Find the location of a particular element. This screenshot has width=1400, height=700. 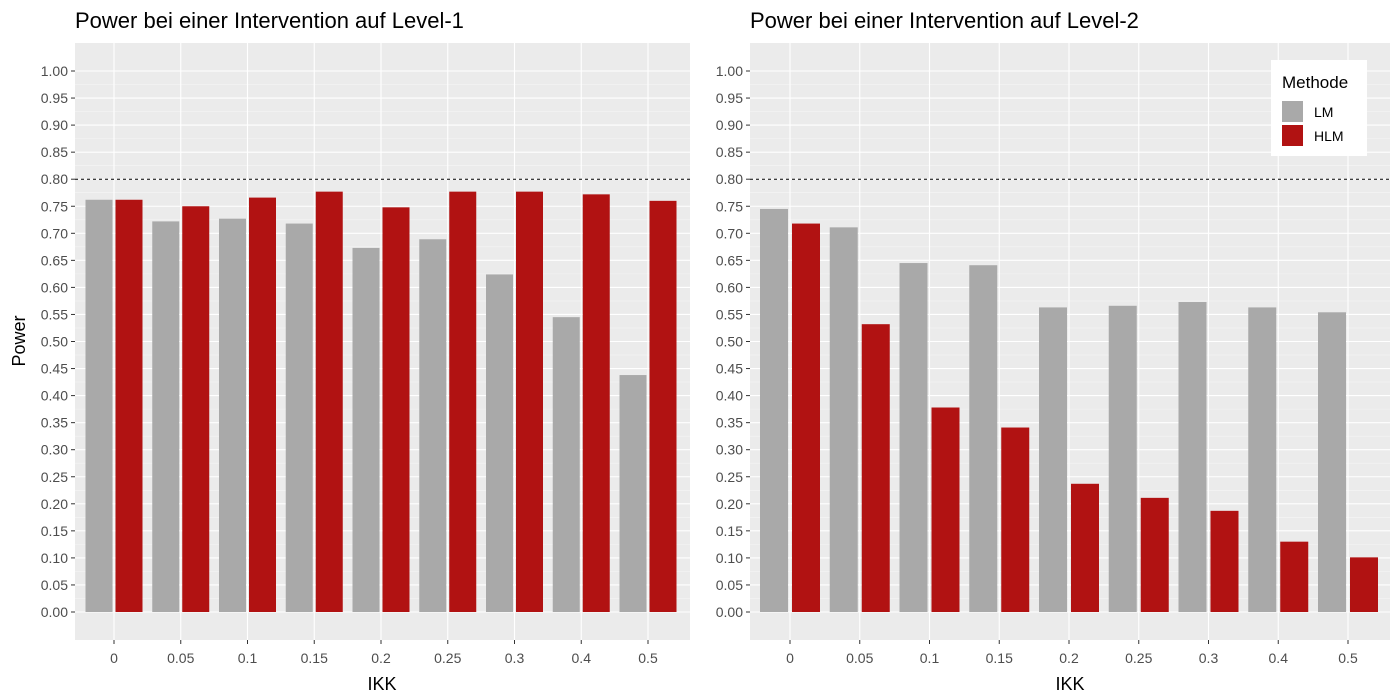

legend: Methode LM HLM is located at coordinates (1319, 108).